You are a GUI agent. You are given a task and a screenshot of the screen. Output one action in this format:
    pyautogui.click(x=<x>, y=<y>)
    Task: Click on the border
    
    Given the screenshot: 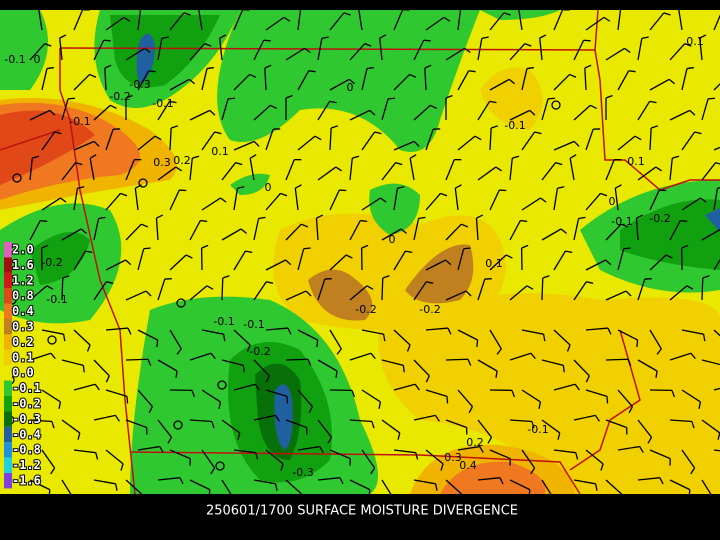 What is the action you would take?
    pyautogui.click(x=596, y=30)
    